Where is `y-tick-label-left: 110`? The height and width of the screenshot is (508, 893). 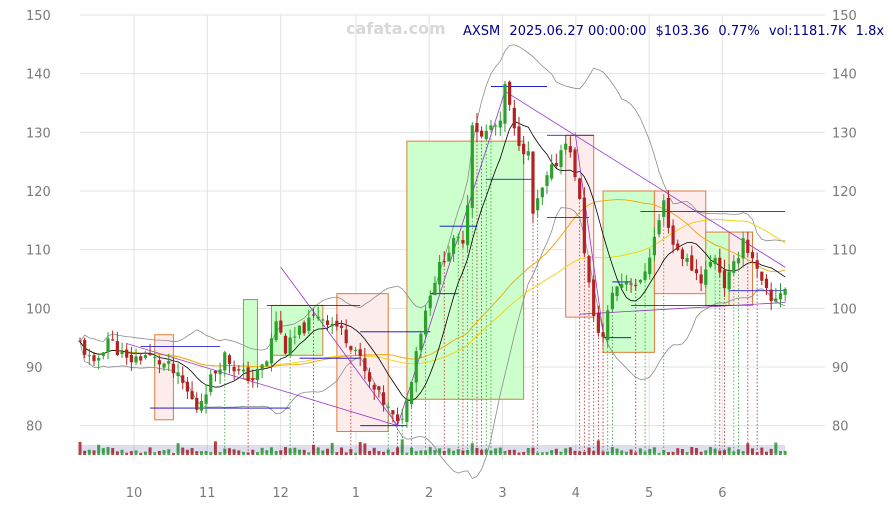
y-tick-label-left: 110 is located at coordinates (38, 251).